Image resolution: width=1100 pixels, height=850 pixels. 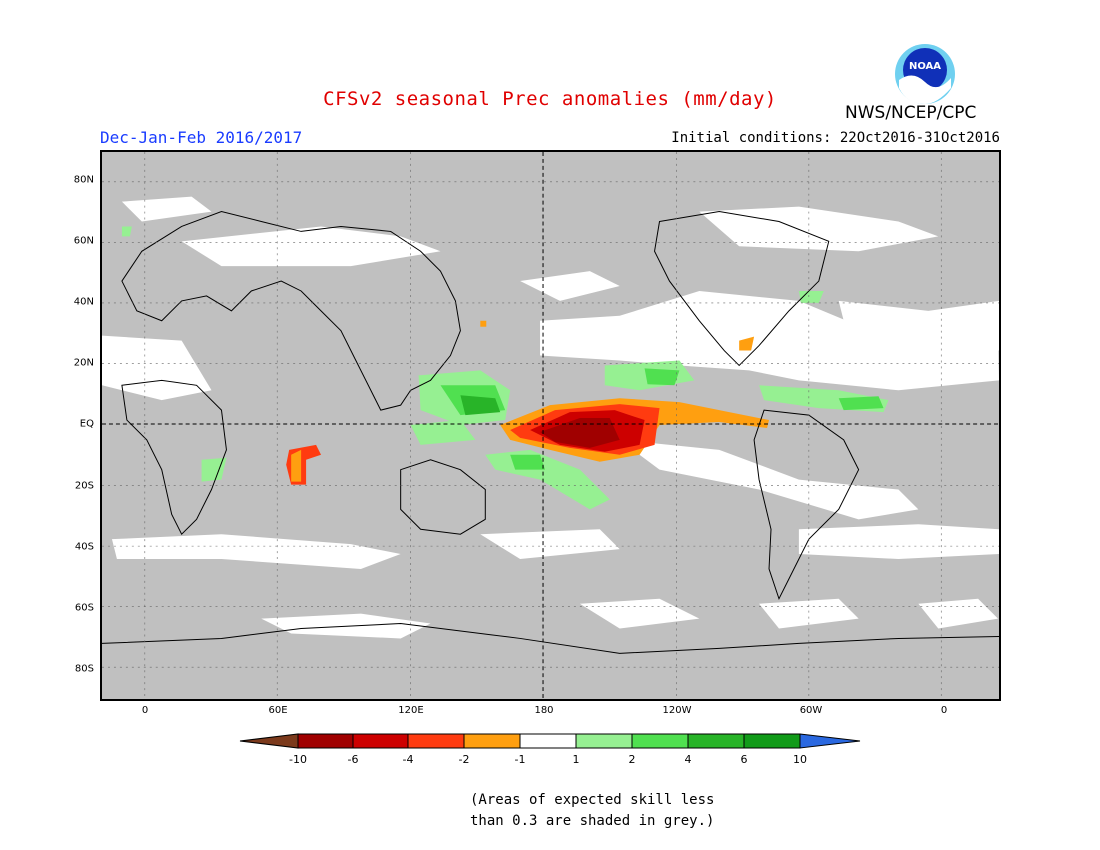 I want to click on noaa-logo: NOAA, so click(x=925, y=74).